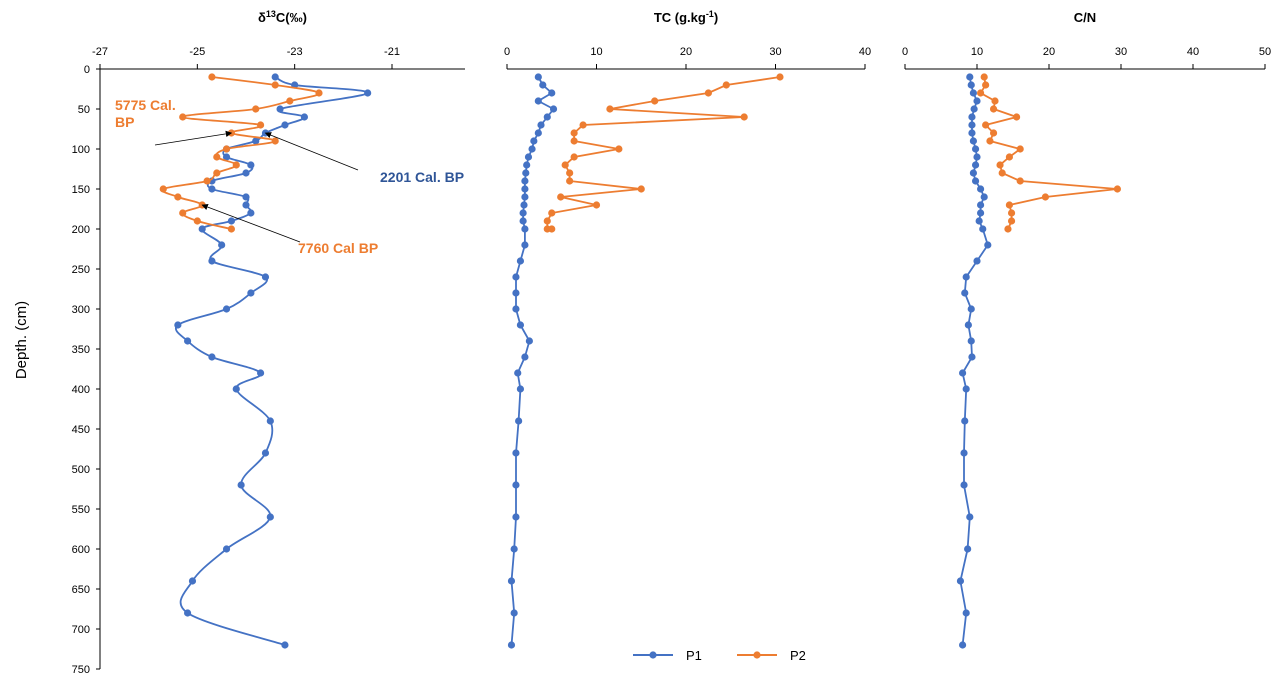 This screenshot has height=673, width=1282. I want to click on x-tick-label: 50, so click(1265, 52).